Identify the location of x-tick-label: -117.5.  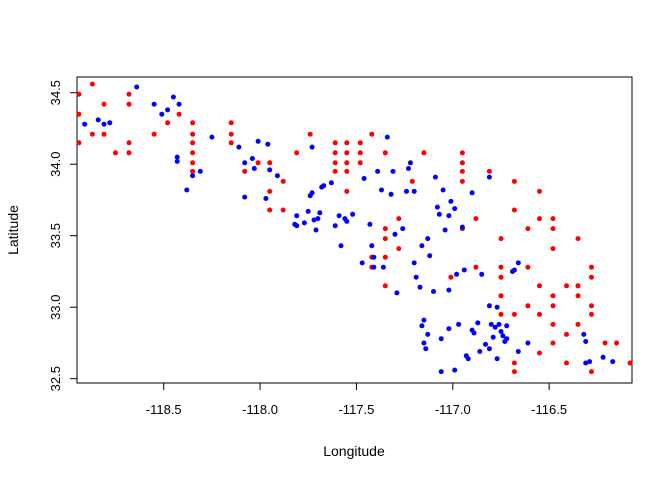
(356, 409).